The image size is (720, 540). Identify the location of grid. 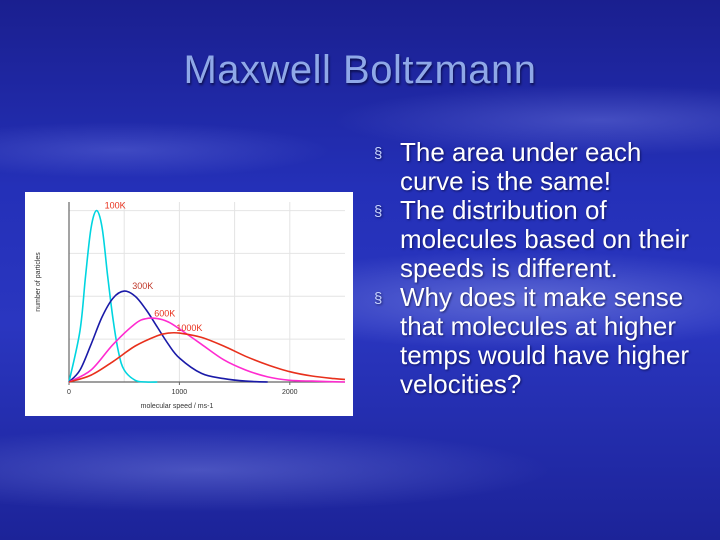
(207, 292).